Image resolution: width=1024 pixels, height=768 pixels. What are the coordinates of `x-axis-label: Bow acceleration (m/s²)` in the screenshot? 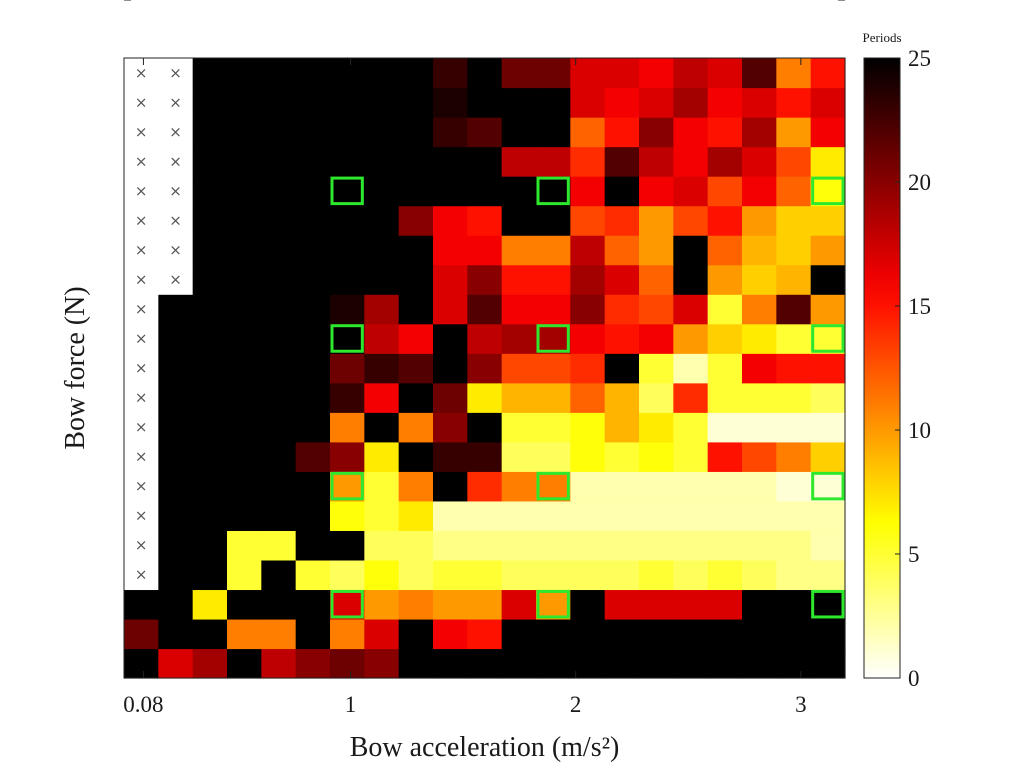 It's located at (485, 747).